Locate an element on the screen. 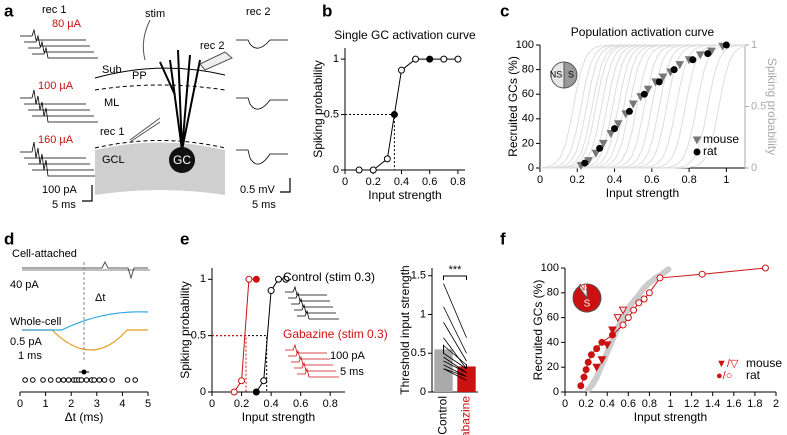  x-tick-label: 2 is located at coordinates (776, 404).